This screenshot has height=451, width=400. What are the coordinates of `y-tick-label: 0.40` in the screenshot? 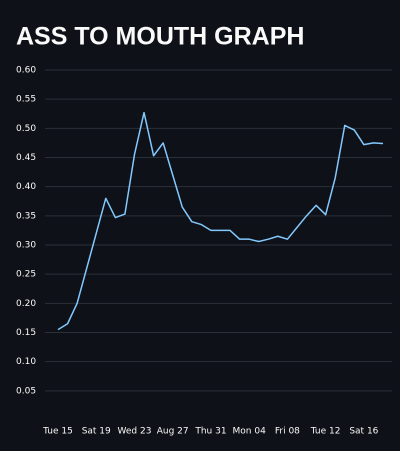 It's located at (26, 187).